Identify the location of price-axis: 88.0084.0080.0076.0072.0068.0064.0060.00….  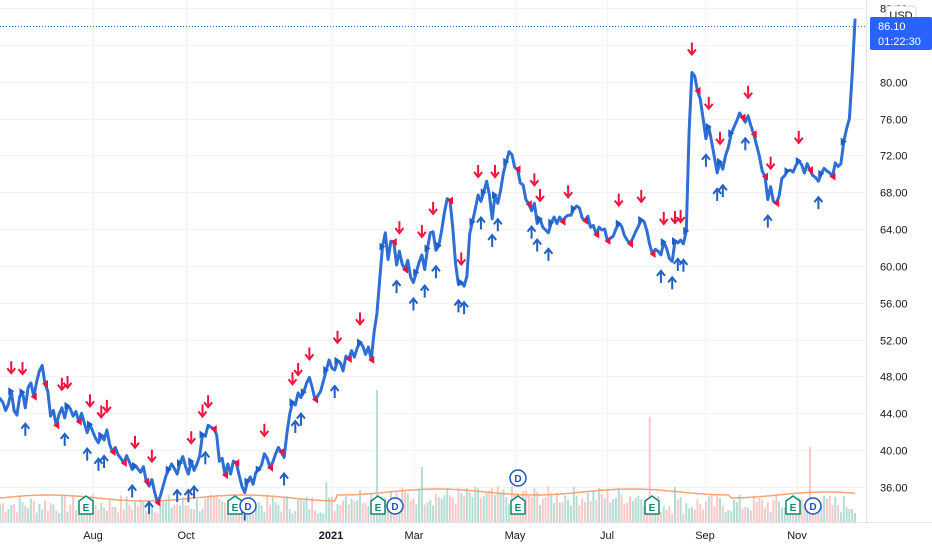
(894, 249).